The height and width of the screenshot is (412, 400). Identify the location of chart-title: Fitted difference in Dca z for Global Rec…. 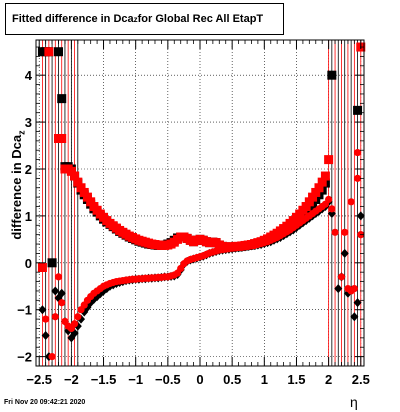
(144, 19).